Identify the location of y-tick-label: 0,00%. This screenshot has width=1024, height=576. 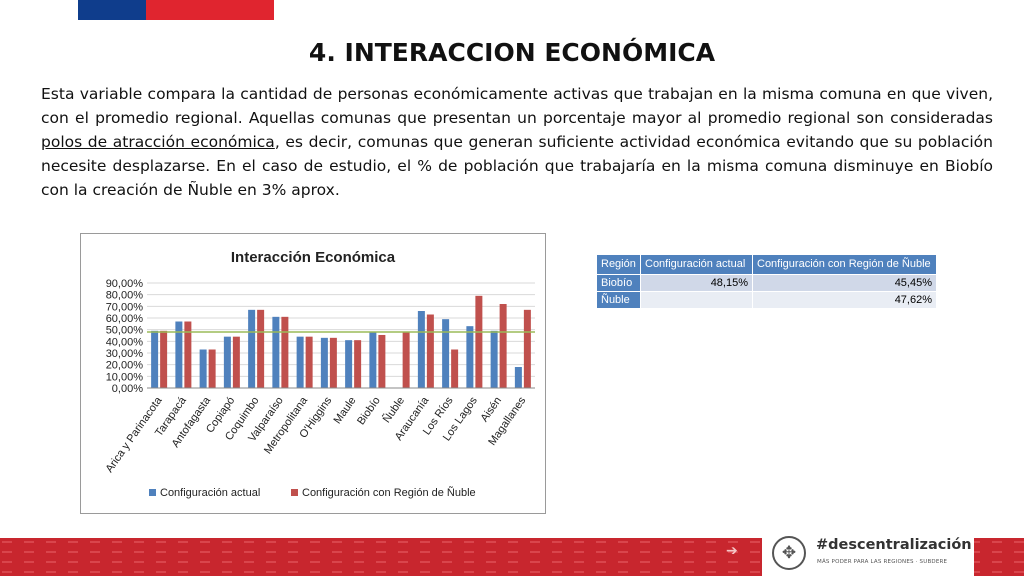
(127, 389).